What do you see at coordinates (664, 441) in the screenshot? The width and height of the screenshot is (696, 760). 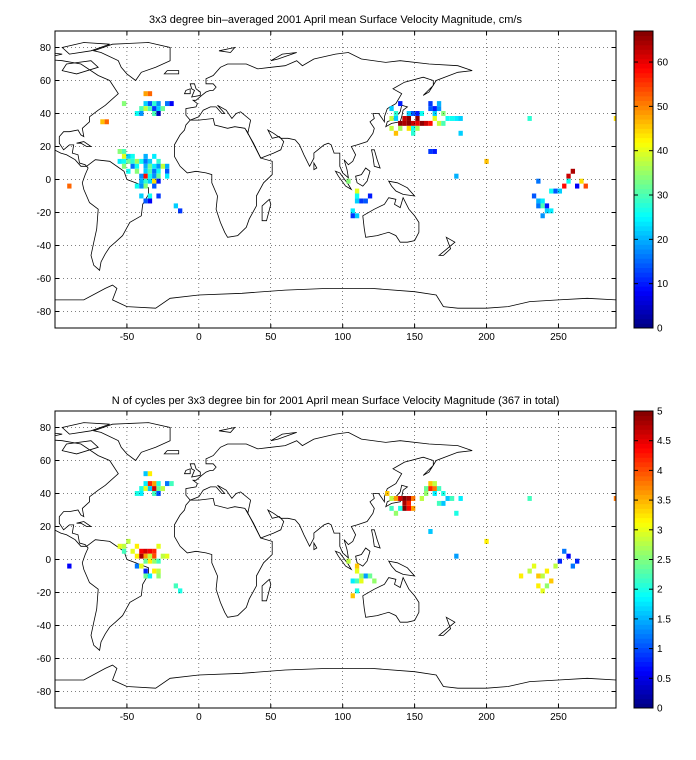 I see `colorbar-tick-label: 4.5` at bounding box center [664, 441].